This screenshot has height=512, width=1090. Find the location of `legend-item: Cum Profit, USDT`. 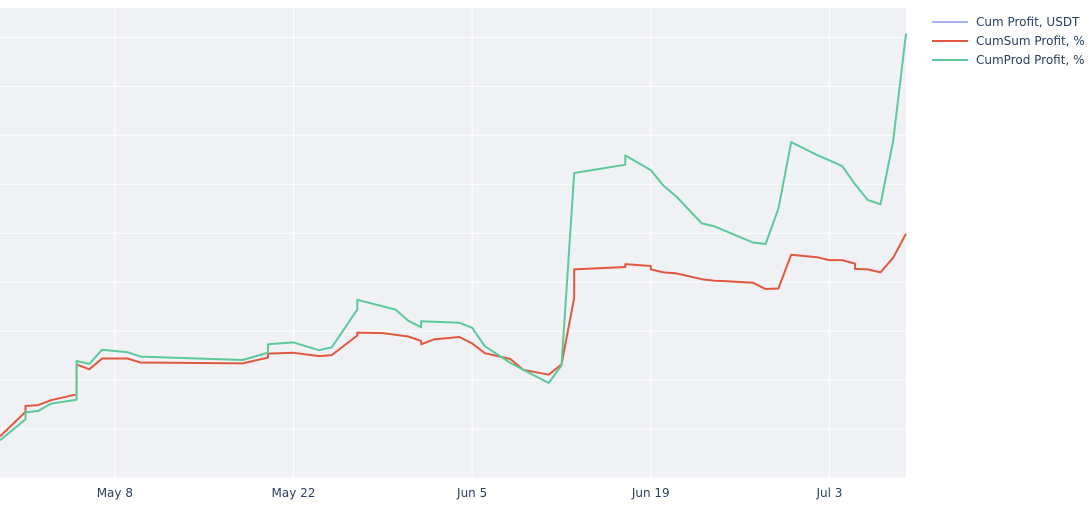

legend-item: Cum Profit, USDT is located at coordinates (1006, 22).